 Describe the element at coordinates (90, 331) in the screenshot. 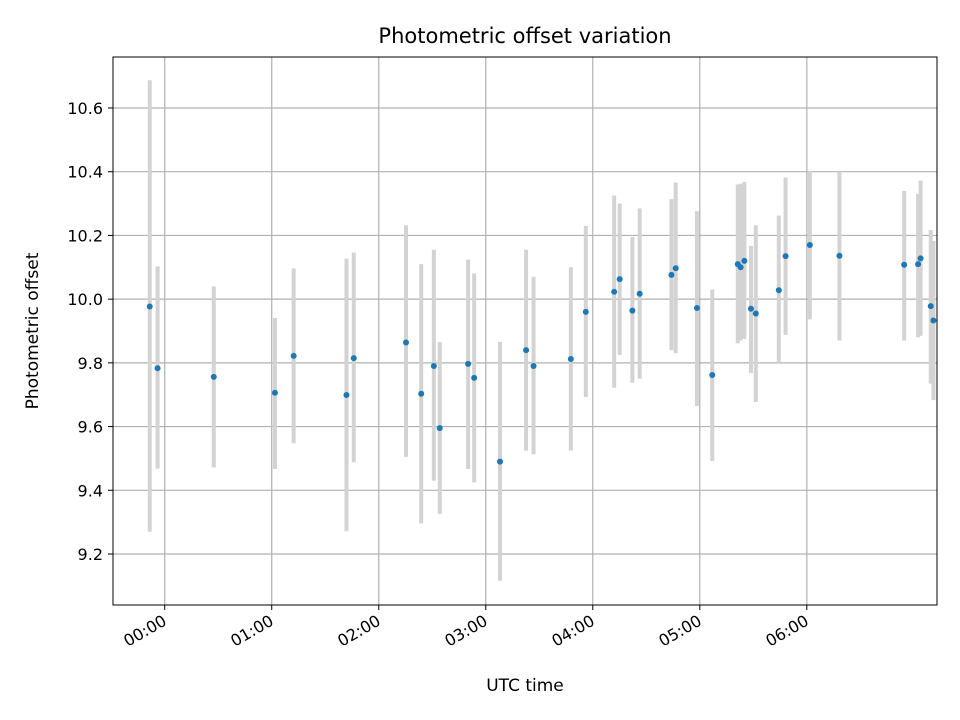

I see `y-axis-ticks: 9.2 9.4 9.6 9.8 10.0 10.2 10.4 10.6` at that location.